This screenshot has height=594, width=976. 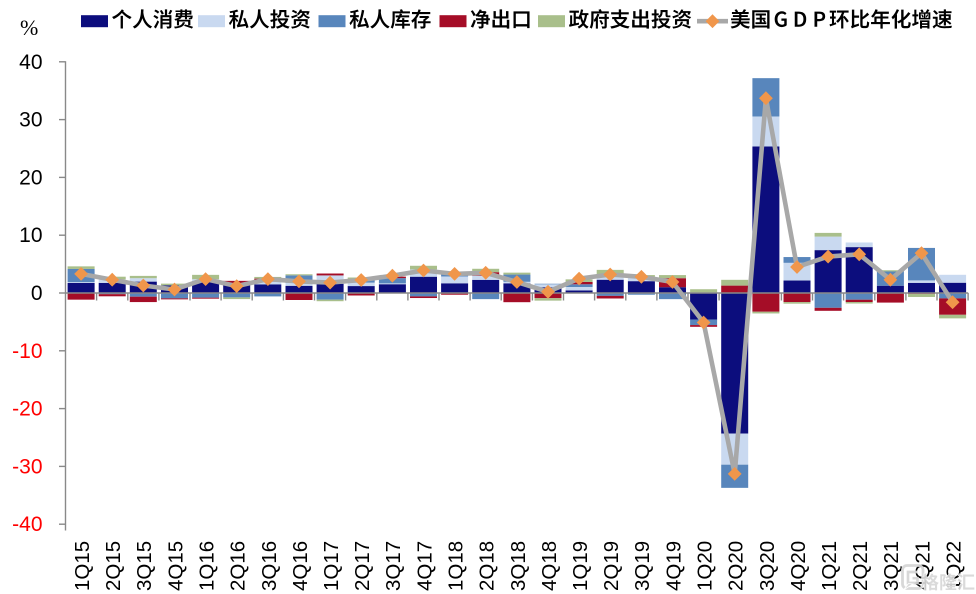 I want to click on svg-text: 1Q19, so click(x=580, y=566).